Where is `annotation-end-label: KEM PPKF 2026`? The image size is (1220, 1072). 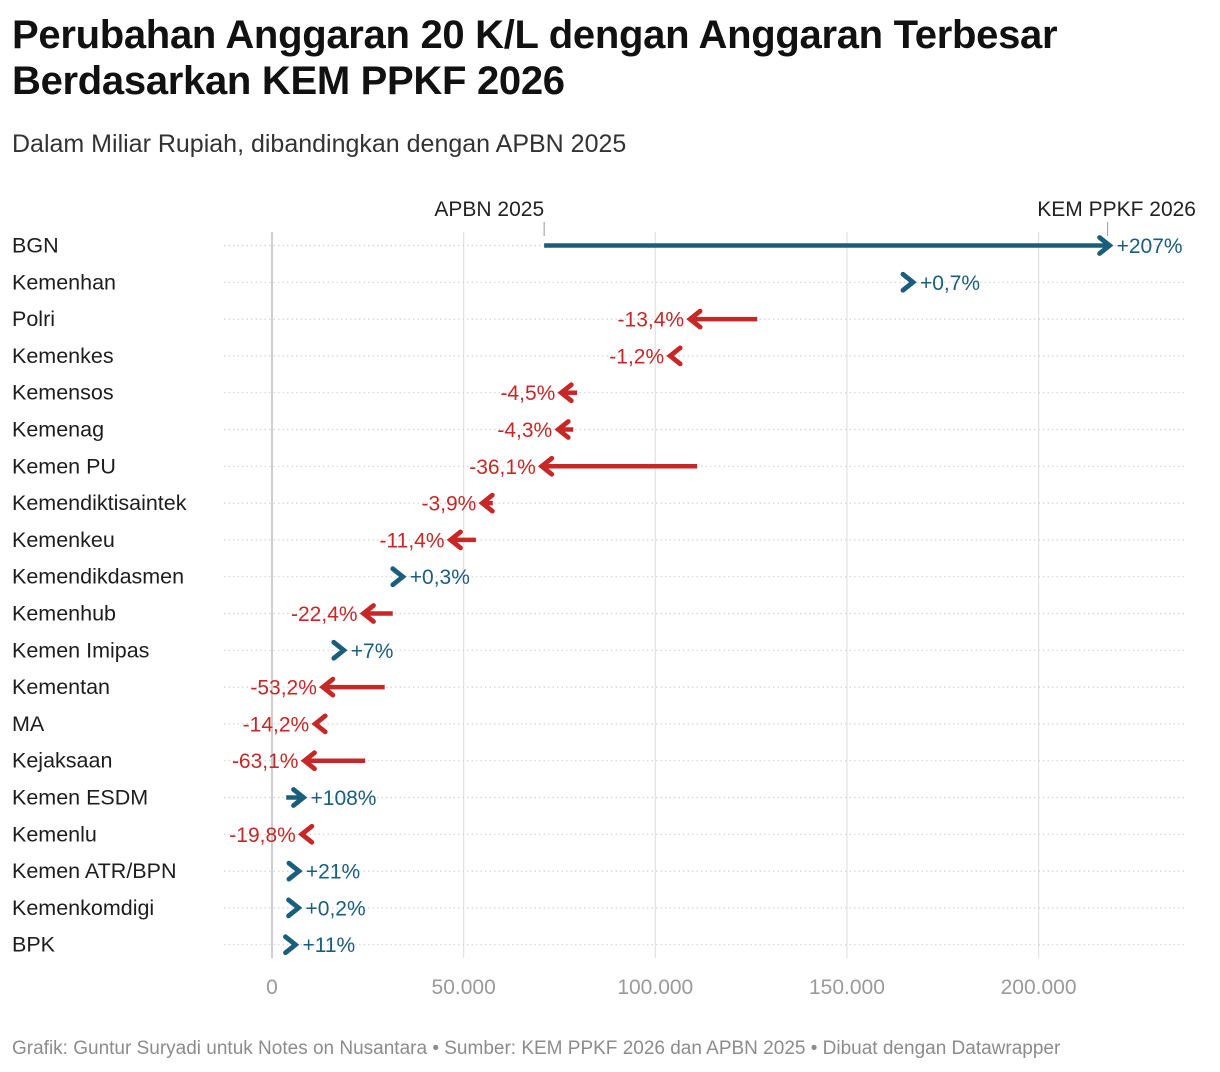
annotation-end-label: KEM PPKF 2026 is located at coordinates (1116, 209).